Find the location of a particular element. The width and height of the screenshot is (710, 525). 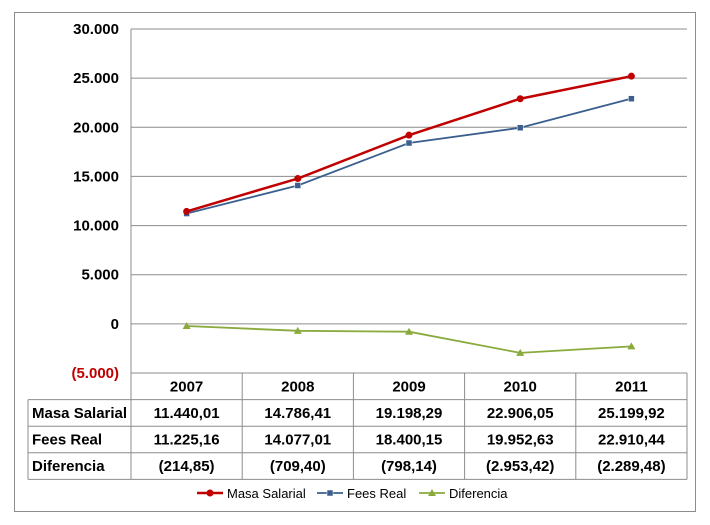

table-row-header: Masa Salarial is located at coordinates (79, 413).